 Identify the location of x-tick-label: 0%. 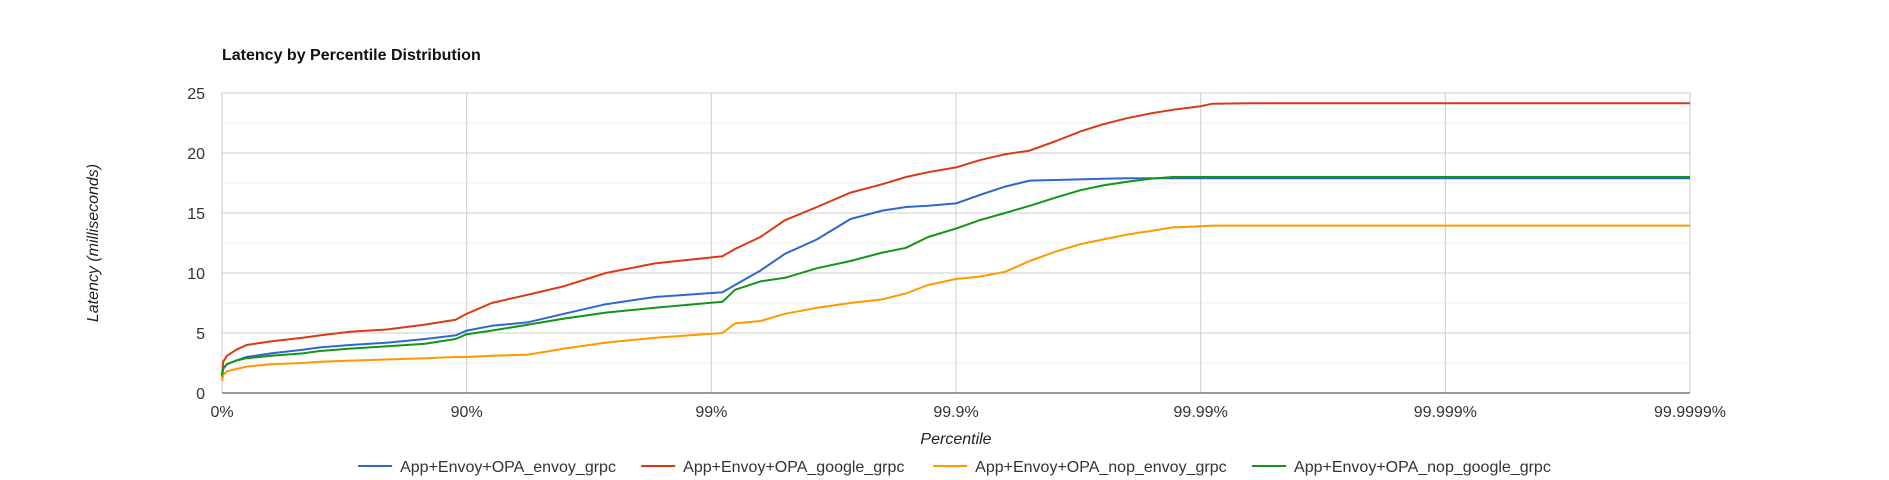
(221, 412).